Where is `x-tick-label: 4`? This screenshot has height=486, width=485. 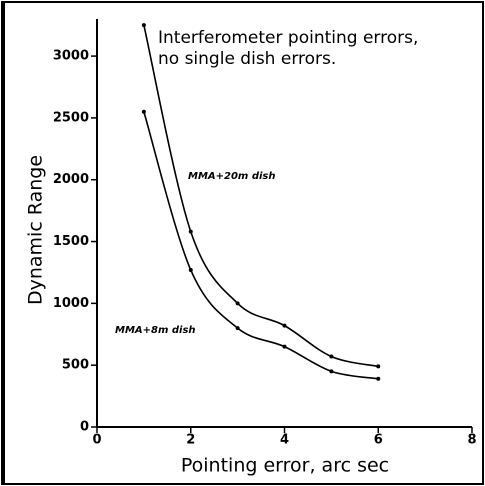
x-tick-label: 4 is located at coordinates (284, 440).